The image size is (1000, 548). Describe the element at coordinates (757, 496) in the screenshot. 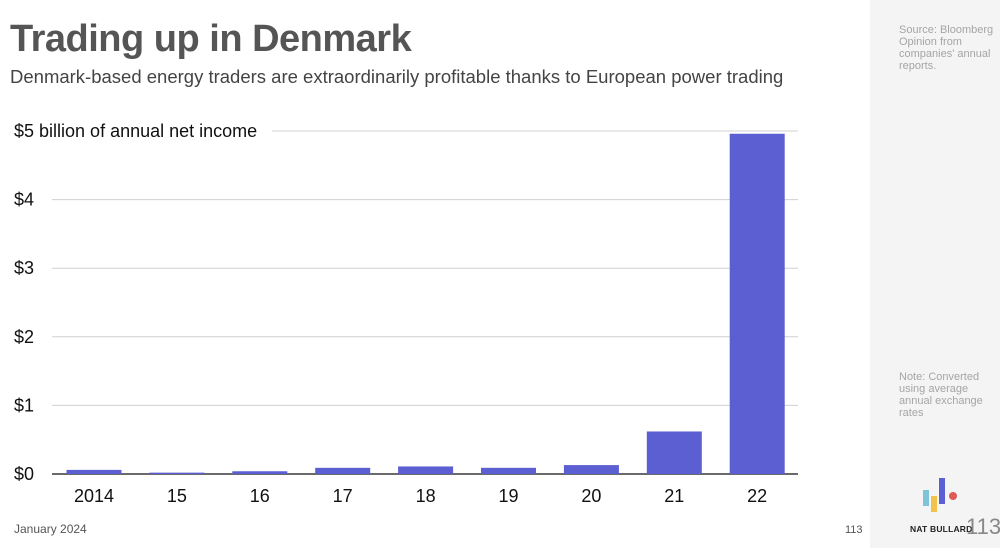

I see `x-tick-label: 22` at that location.